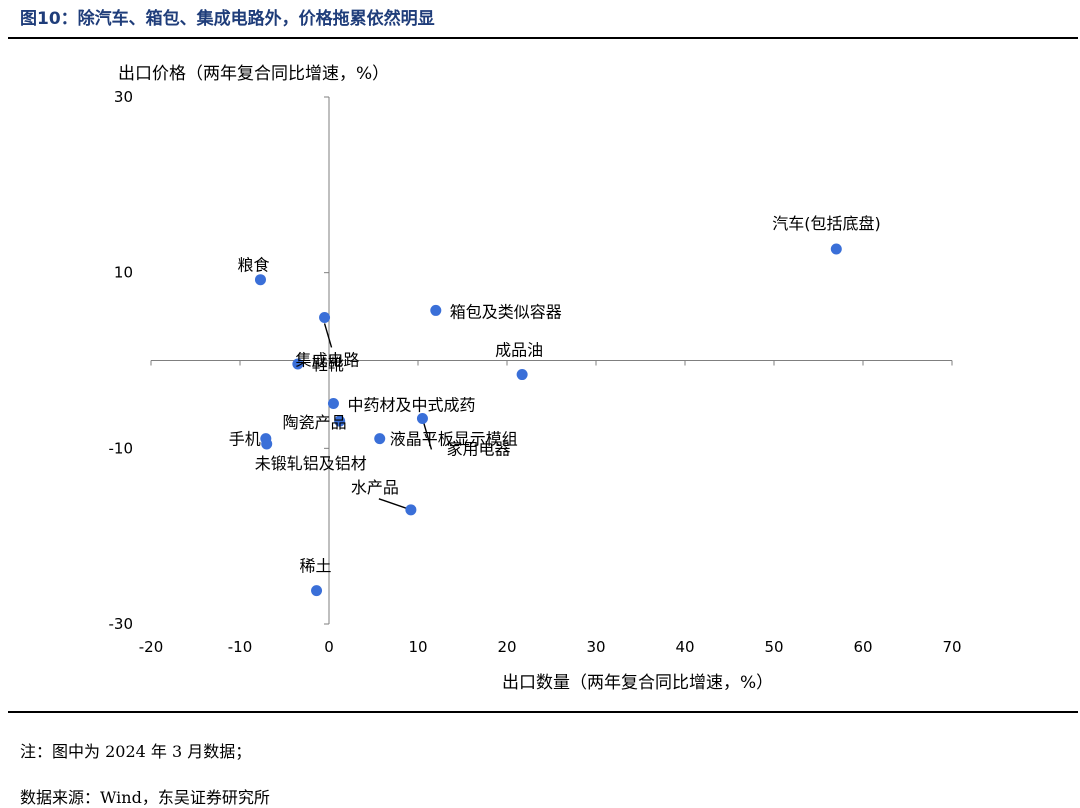 The image size is (1080, 808). I want to click on point-label: 成品油, so click(519, 350).